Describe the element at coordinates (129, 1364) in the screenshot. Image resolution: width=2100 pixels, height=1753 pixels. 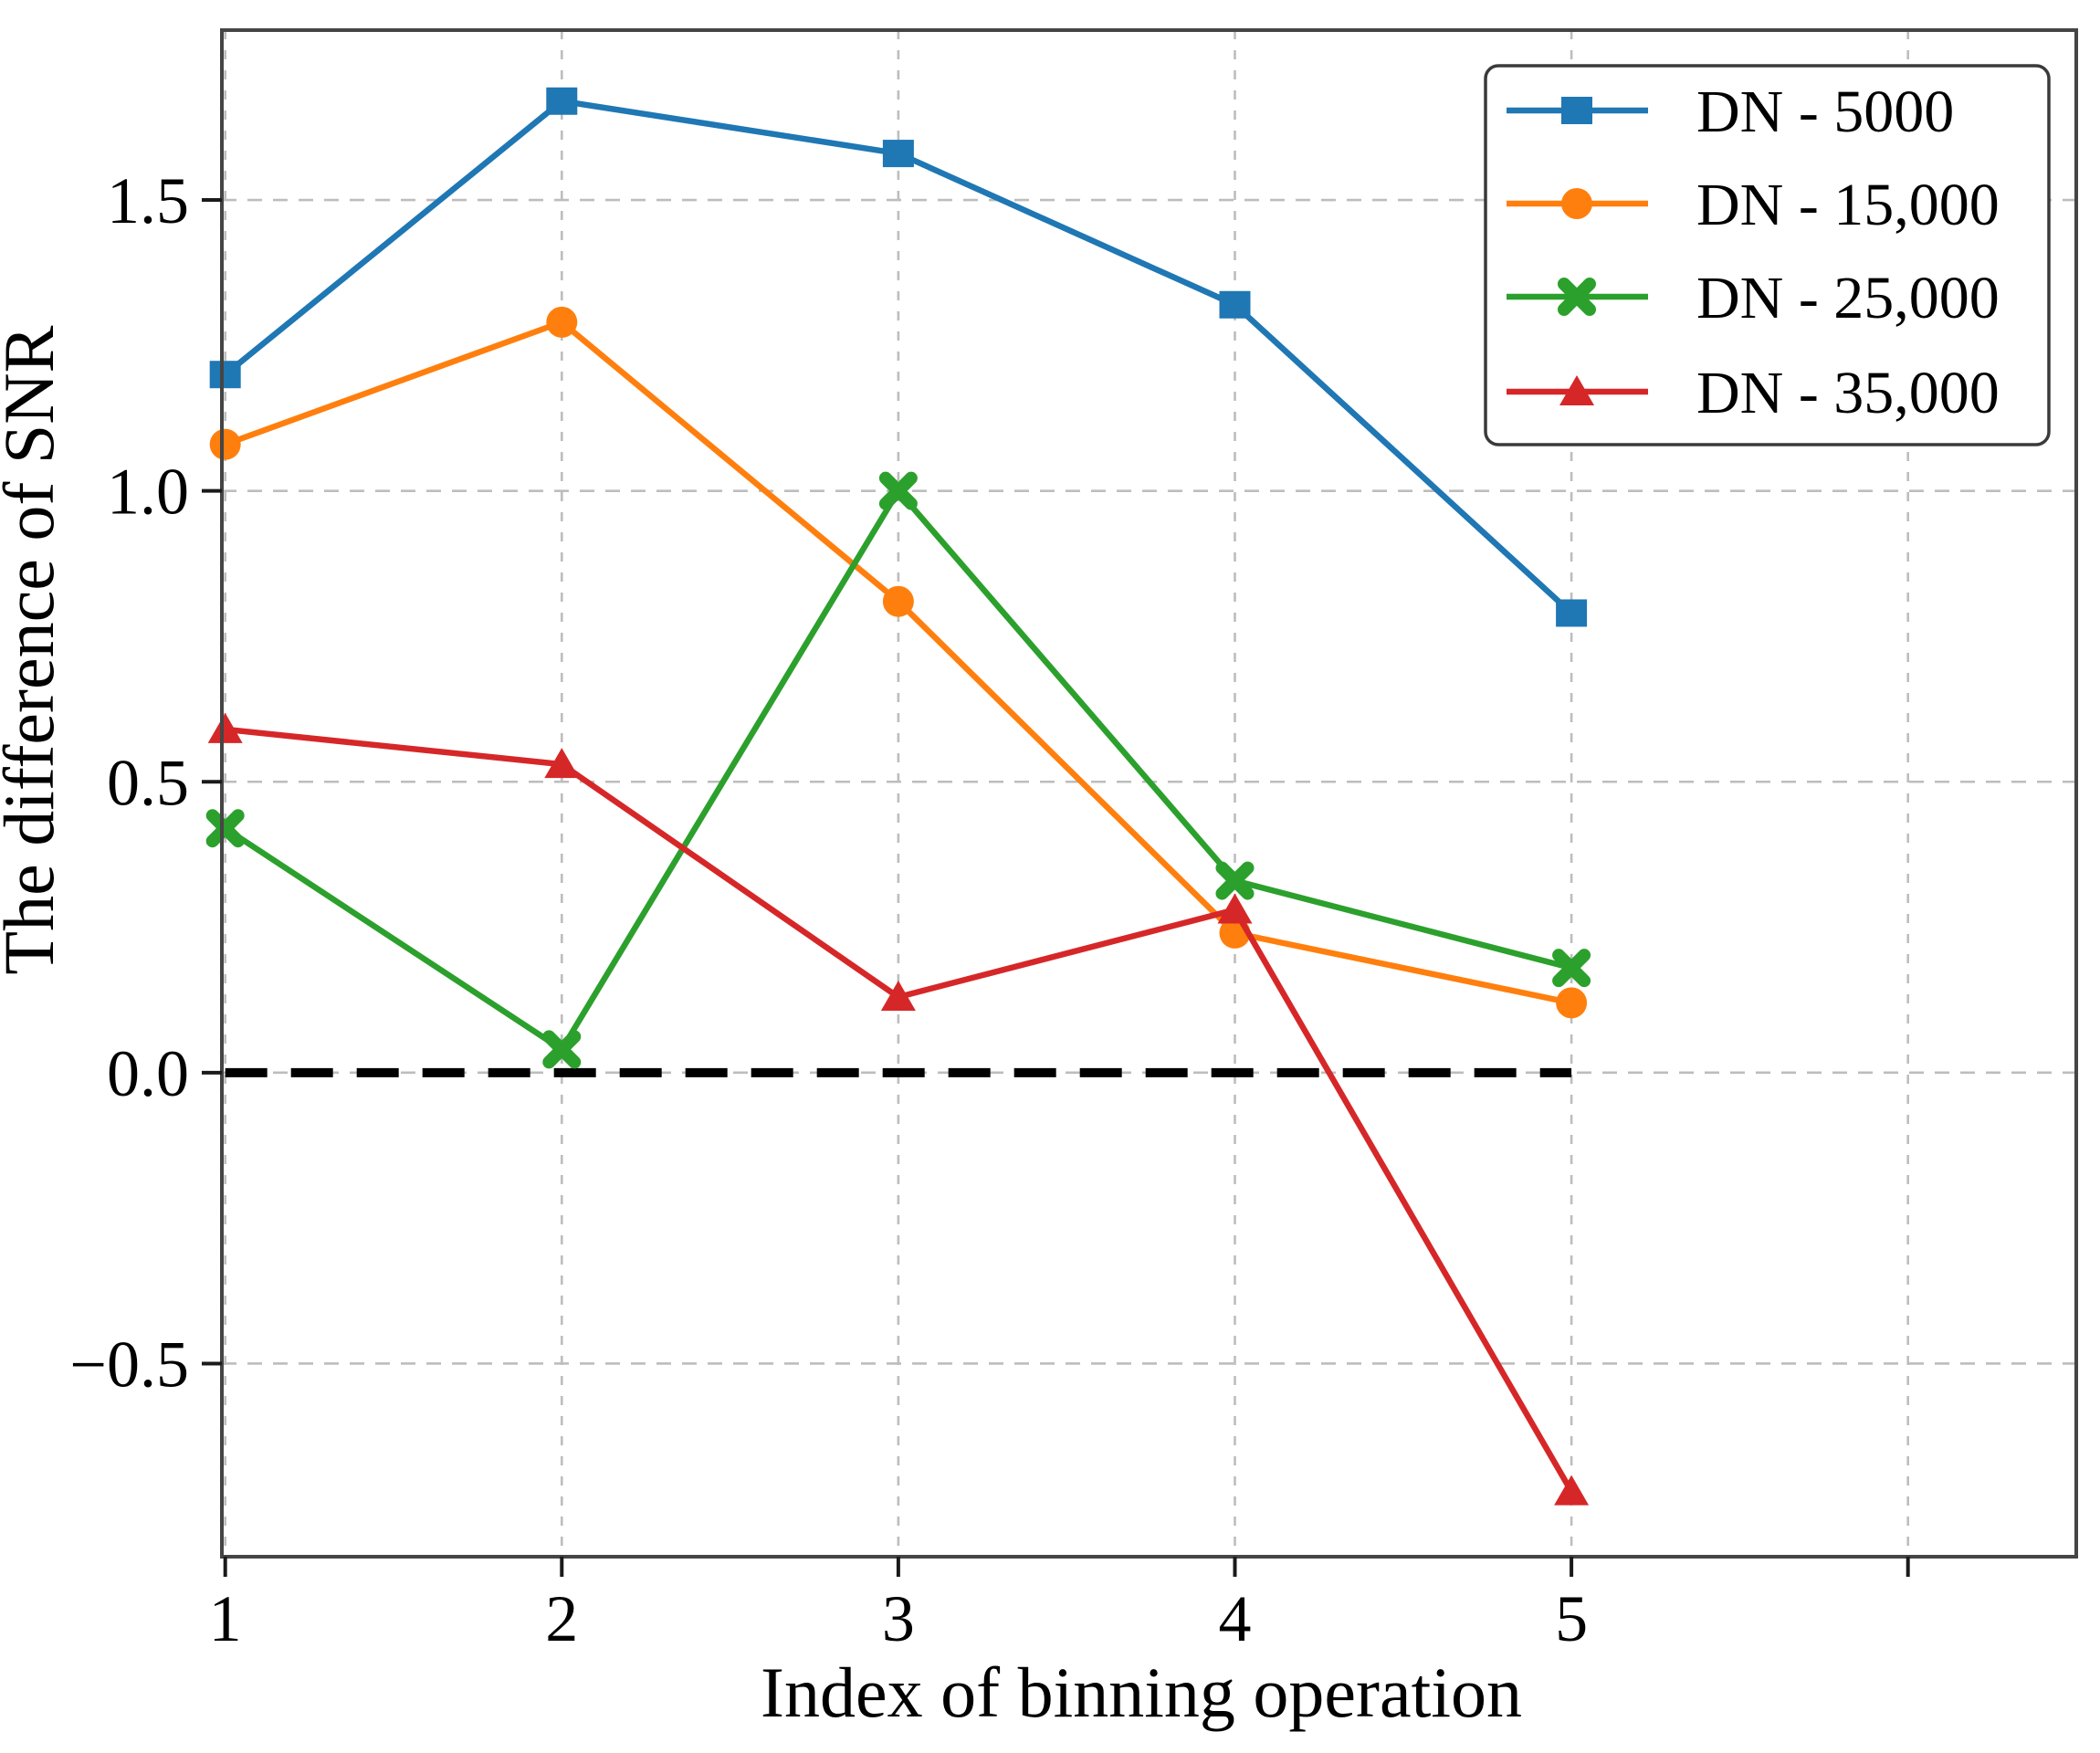
I see `y-tick-label-−0.5: −0.5` at that location.